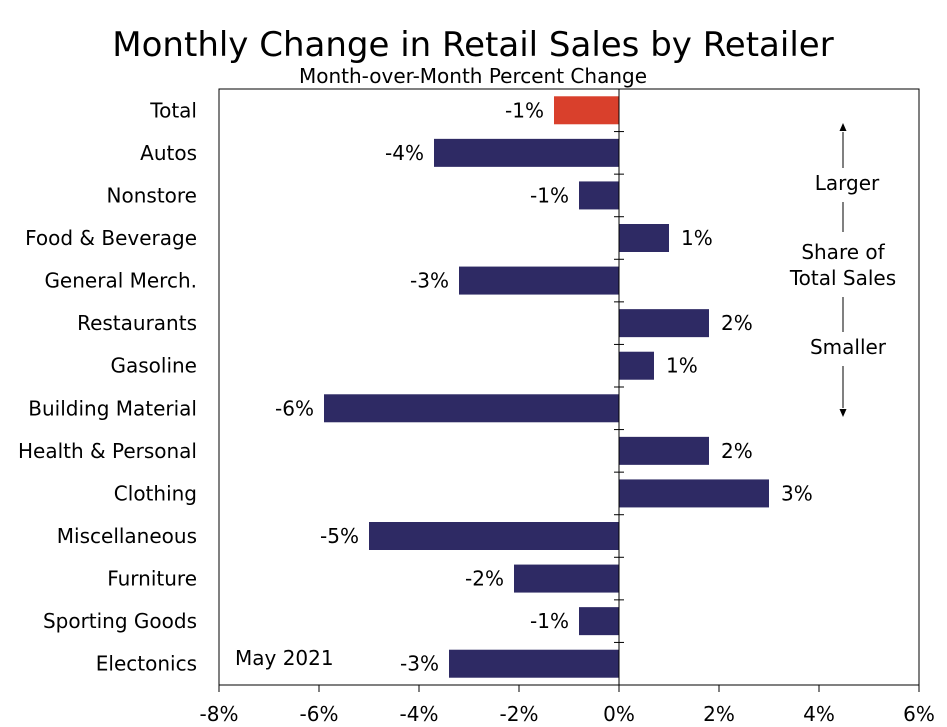  Describe the element at coordinates (168, 153) in the screenshot. I see `category-label: Autos` at that location.